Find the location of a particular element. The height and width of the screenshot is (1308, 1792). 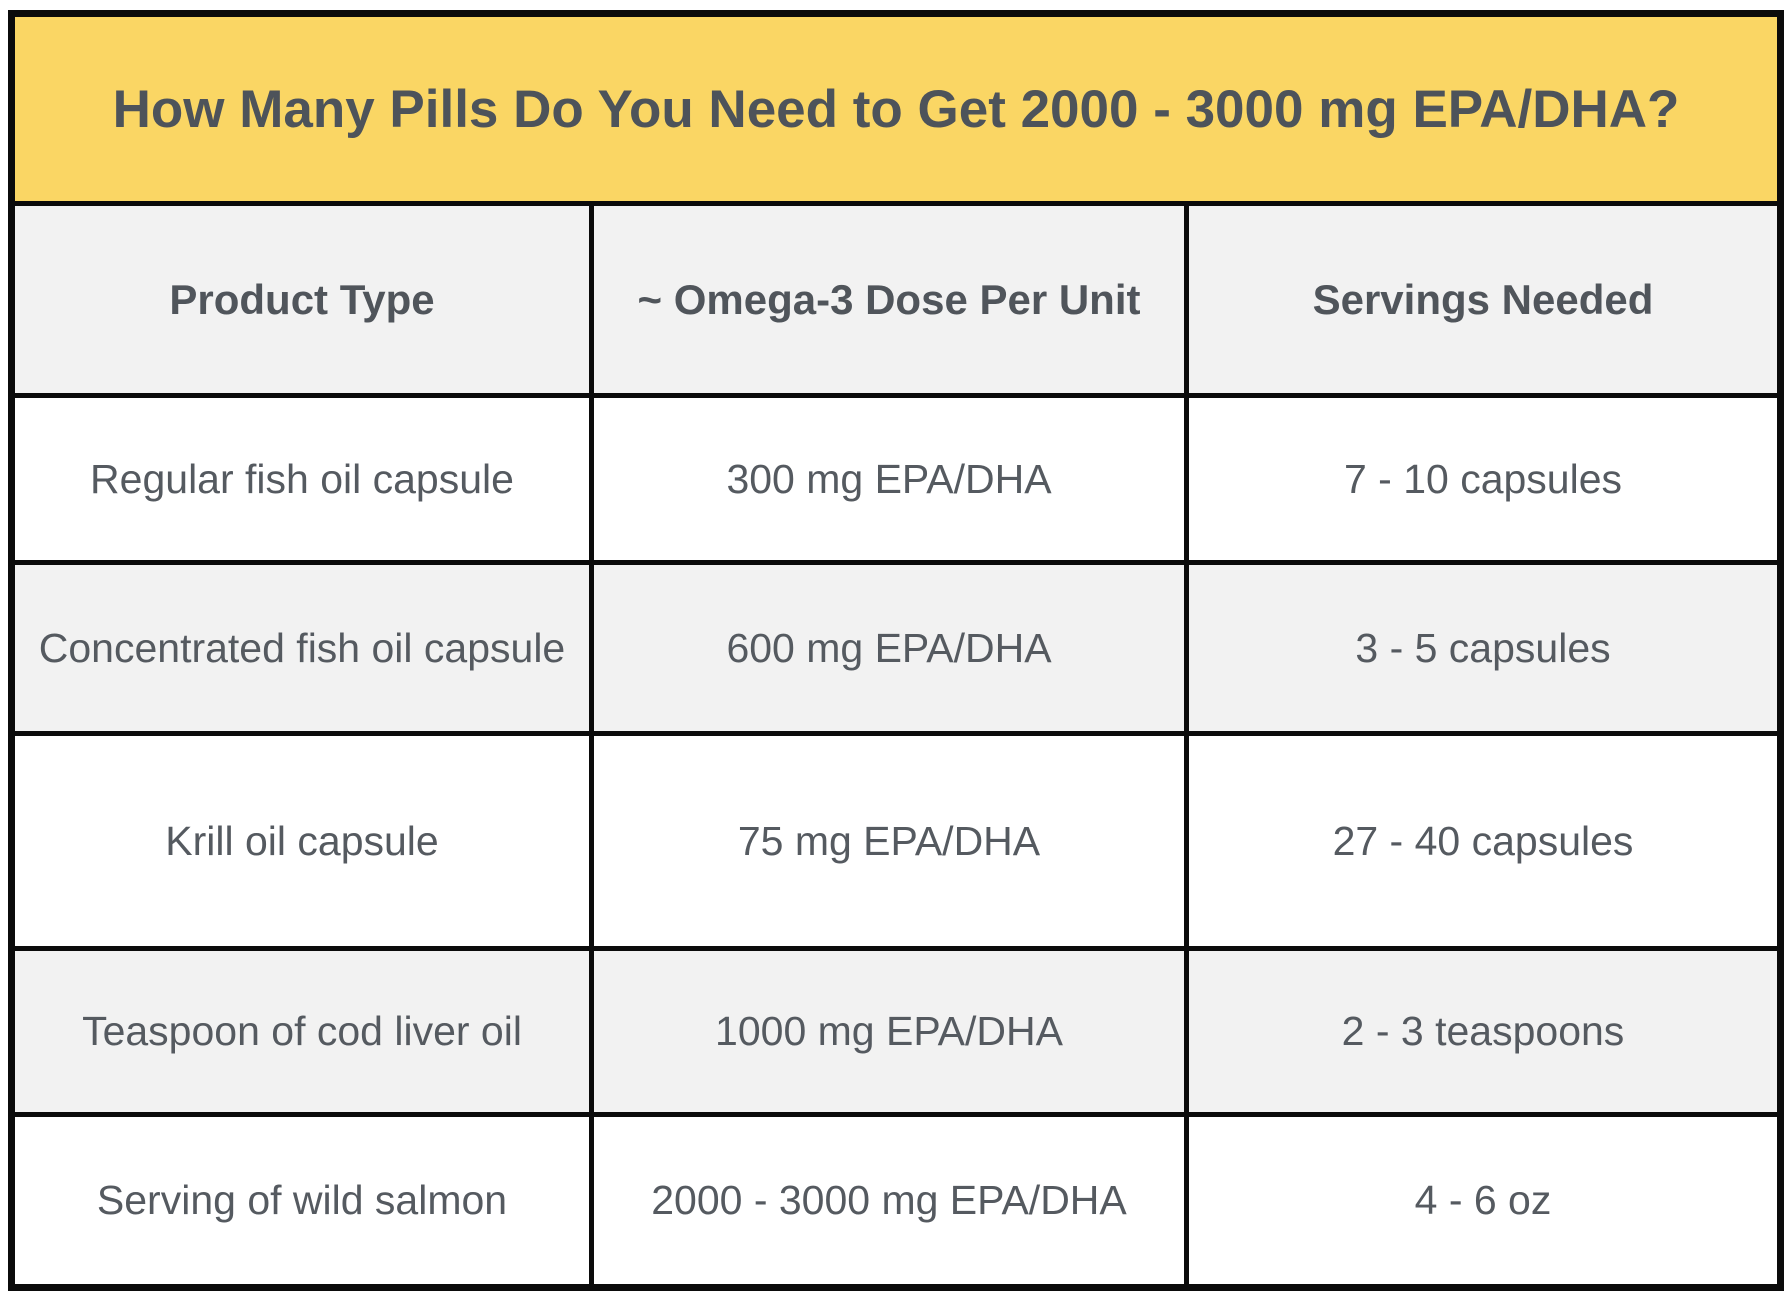

table-cell-product-cod-liver-oil: Teaspoon of cod liver oil is located at coordinates (302, 1031).